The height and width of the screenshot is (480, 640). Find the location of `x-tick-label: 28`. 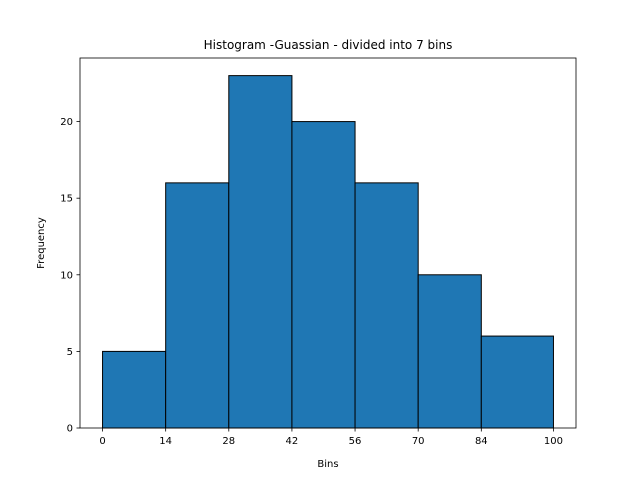

x-tick-label: 28 is located at coordinates (228, 441).